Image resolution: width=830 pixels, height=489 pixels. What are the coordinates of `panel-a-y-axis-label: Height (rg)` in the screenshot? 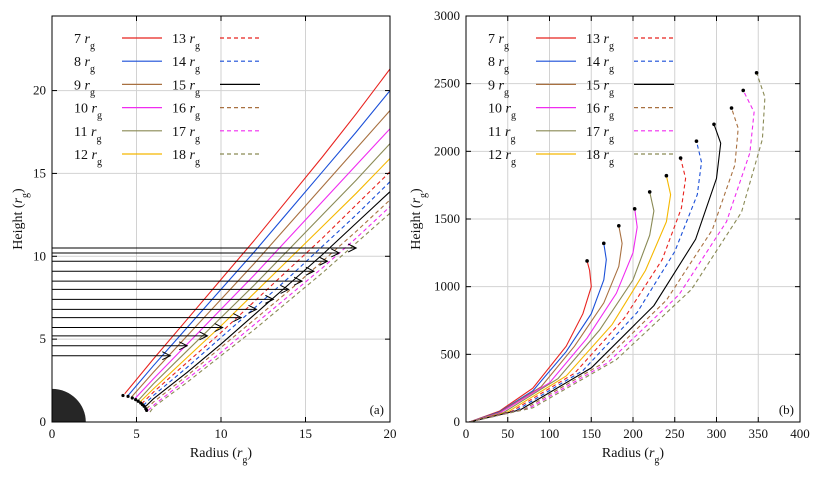 It's located at (21, 219).